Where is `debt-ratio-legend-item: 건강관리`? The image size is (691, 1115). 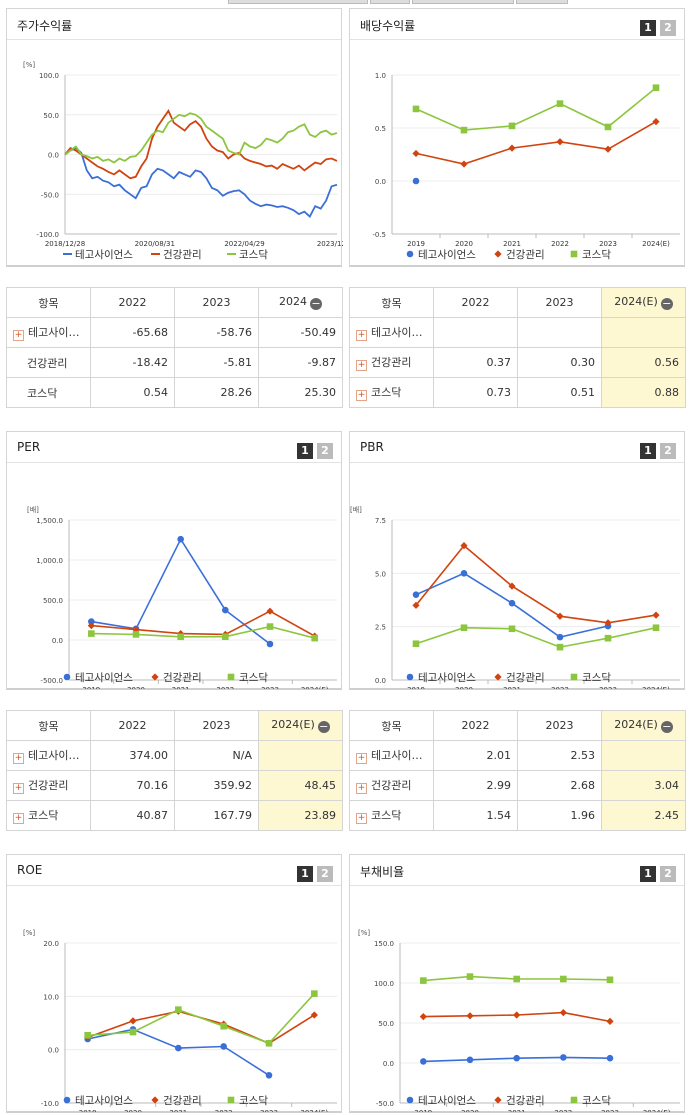 debt-ratio-legend-item: 건강관리 is located at coordinates (519, 1101).